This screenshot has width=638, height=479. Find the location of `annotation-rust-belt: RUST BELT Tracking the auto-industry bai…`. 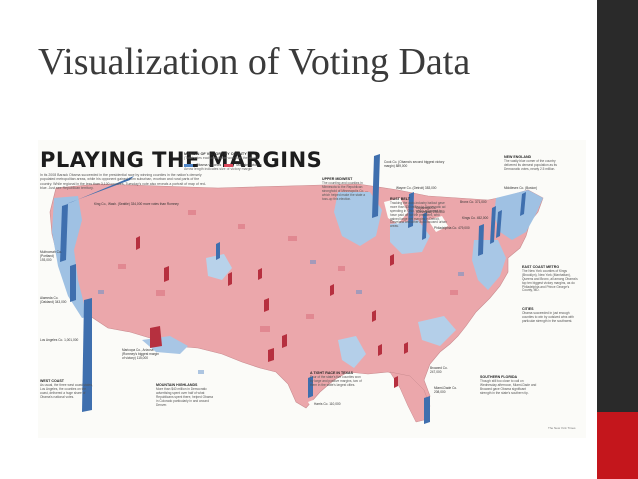

annotation-rust-belt: RUST BELT Tracking the auto-industry bai… is located at coordinates (419, 213).